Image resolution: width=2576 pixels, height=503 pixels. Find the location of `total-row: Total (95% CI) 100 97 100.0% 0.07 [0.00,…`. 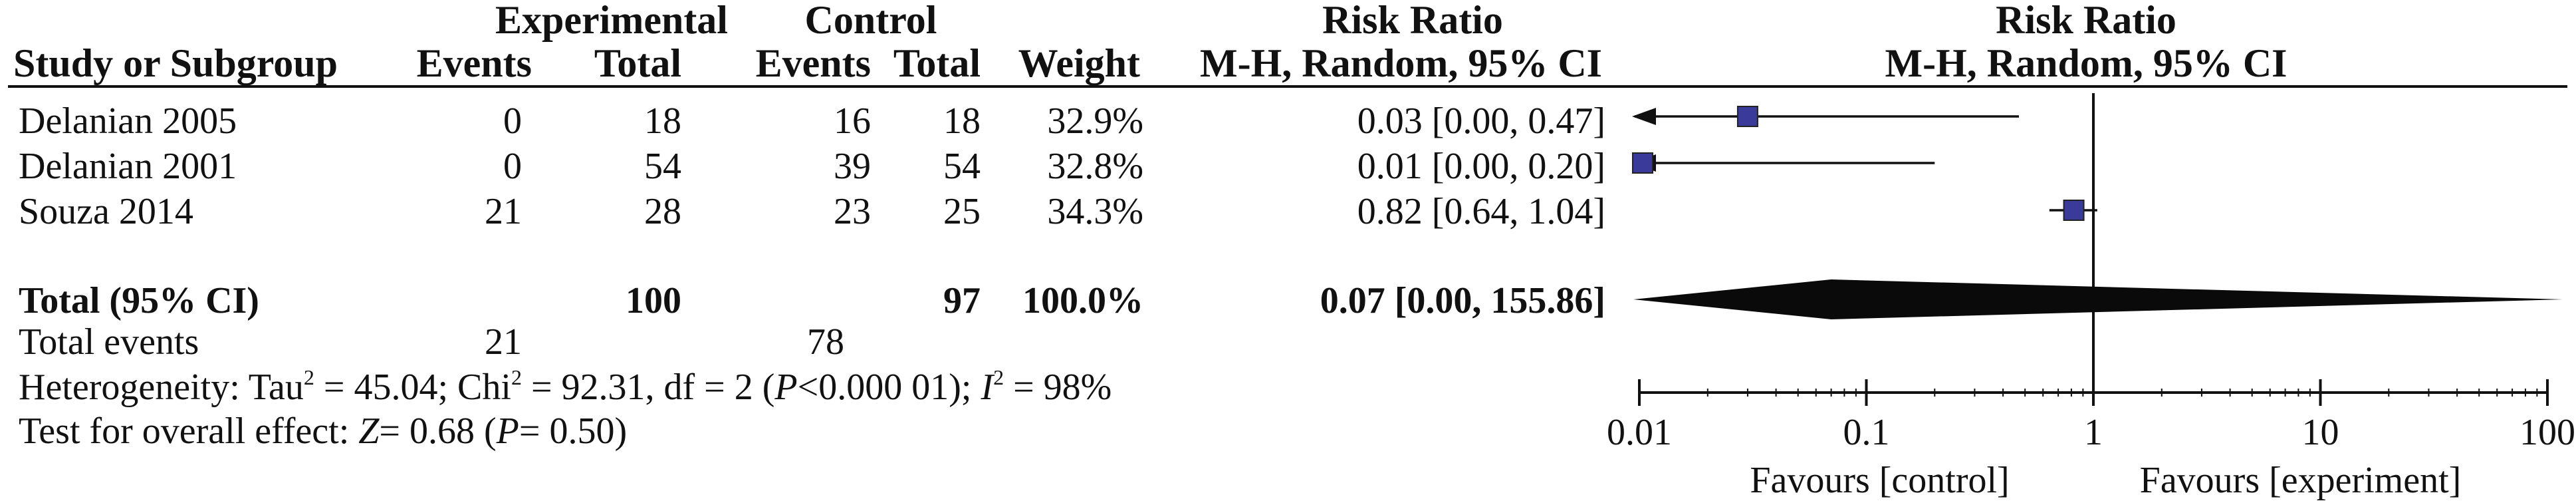

total-row: Total (95% CI) 100 97 100.0% 0.07 [0.00,… is located at coordinates (812, 300).